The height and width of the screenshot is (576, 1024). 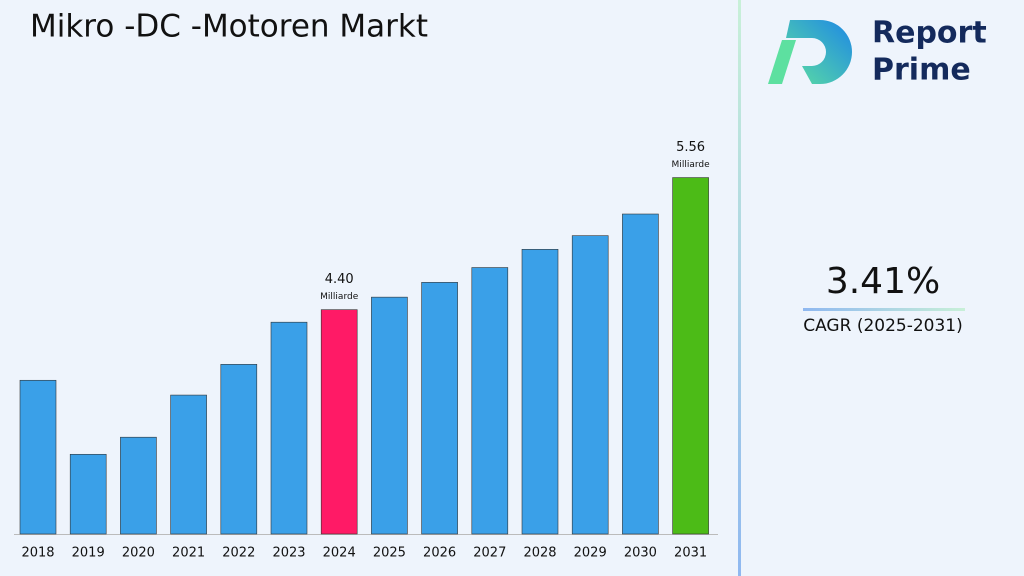 What do you see at coordinates (88, 553) in the screenshot?
I see `x-tick-label: 2019` at bounding box center [88, 553].